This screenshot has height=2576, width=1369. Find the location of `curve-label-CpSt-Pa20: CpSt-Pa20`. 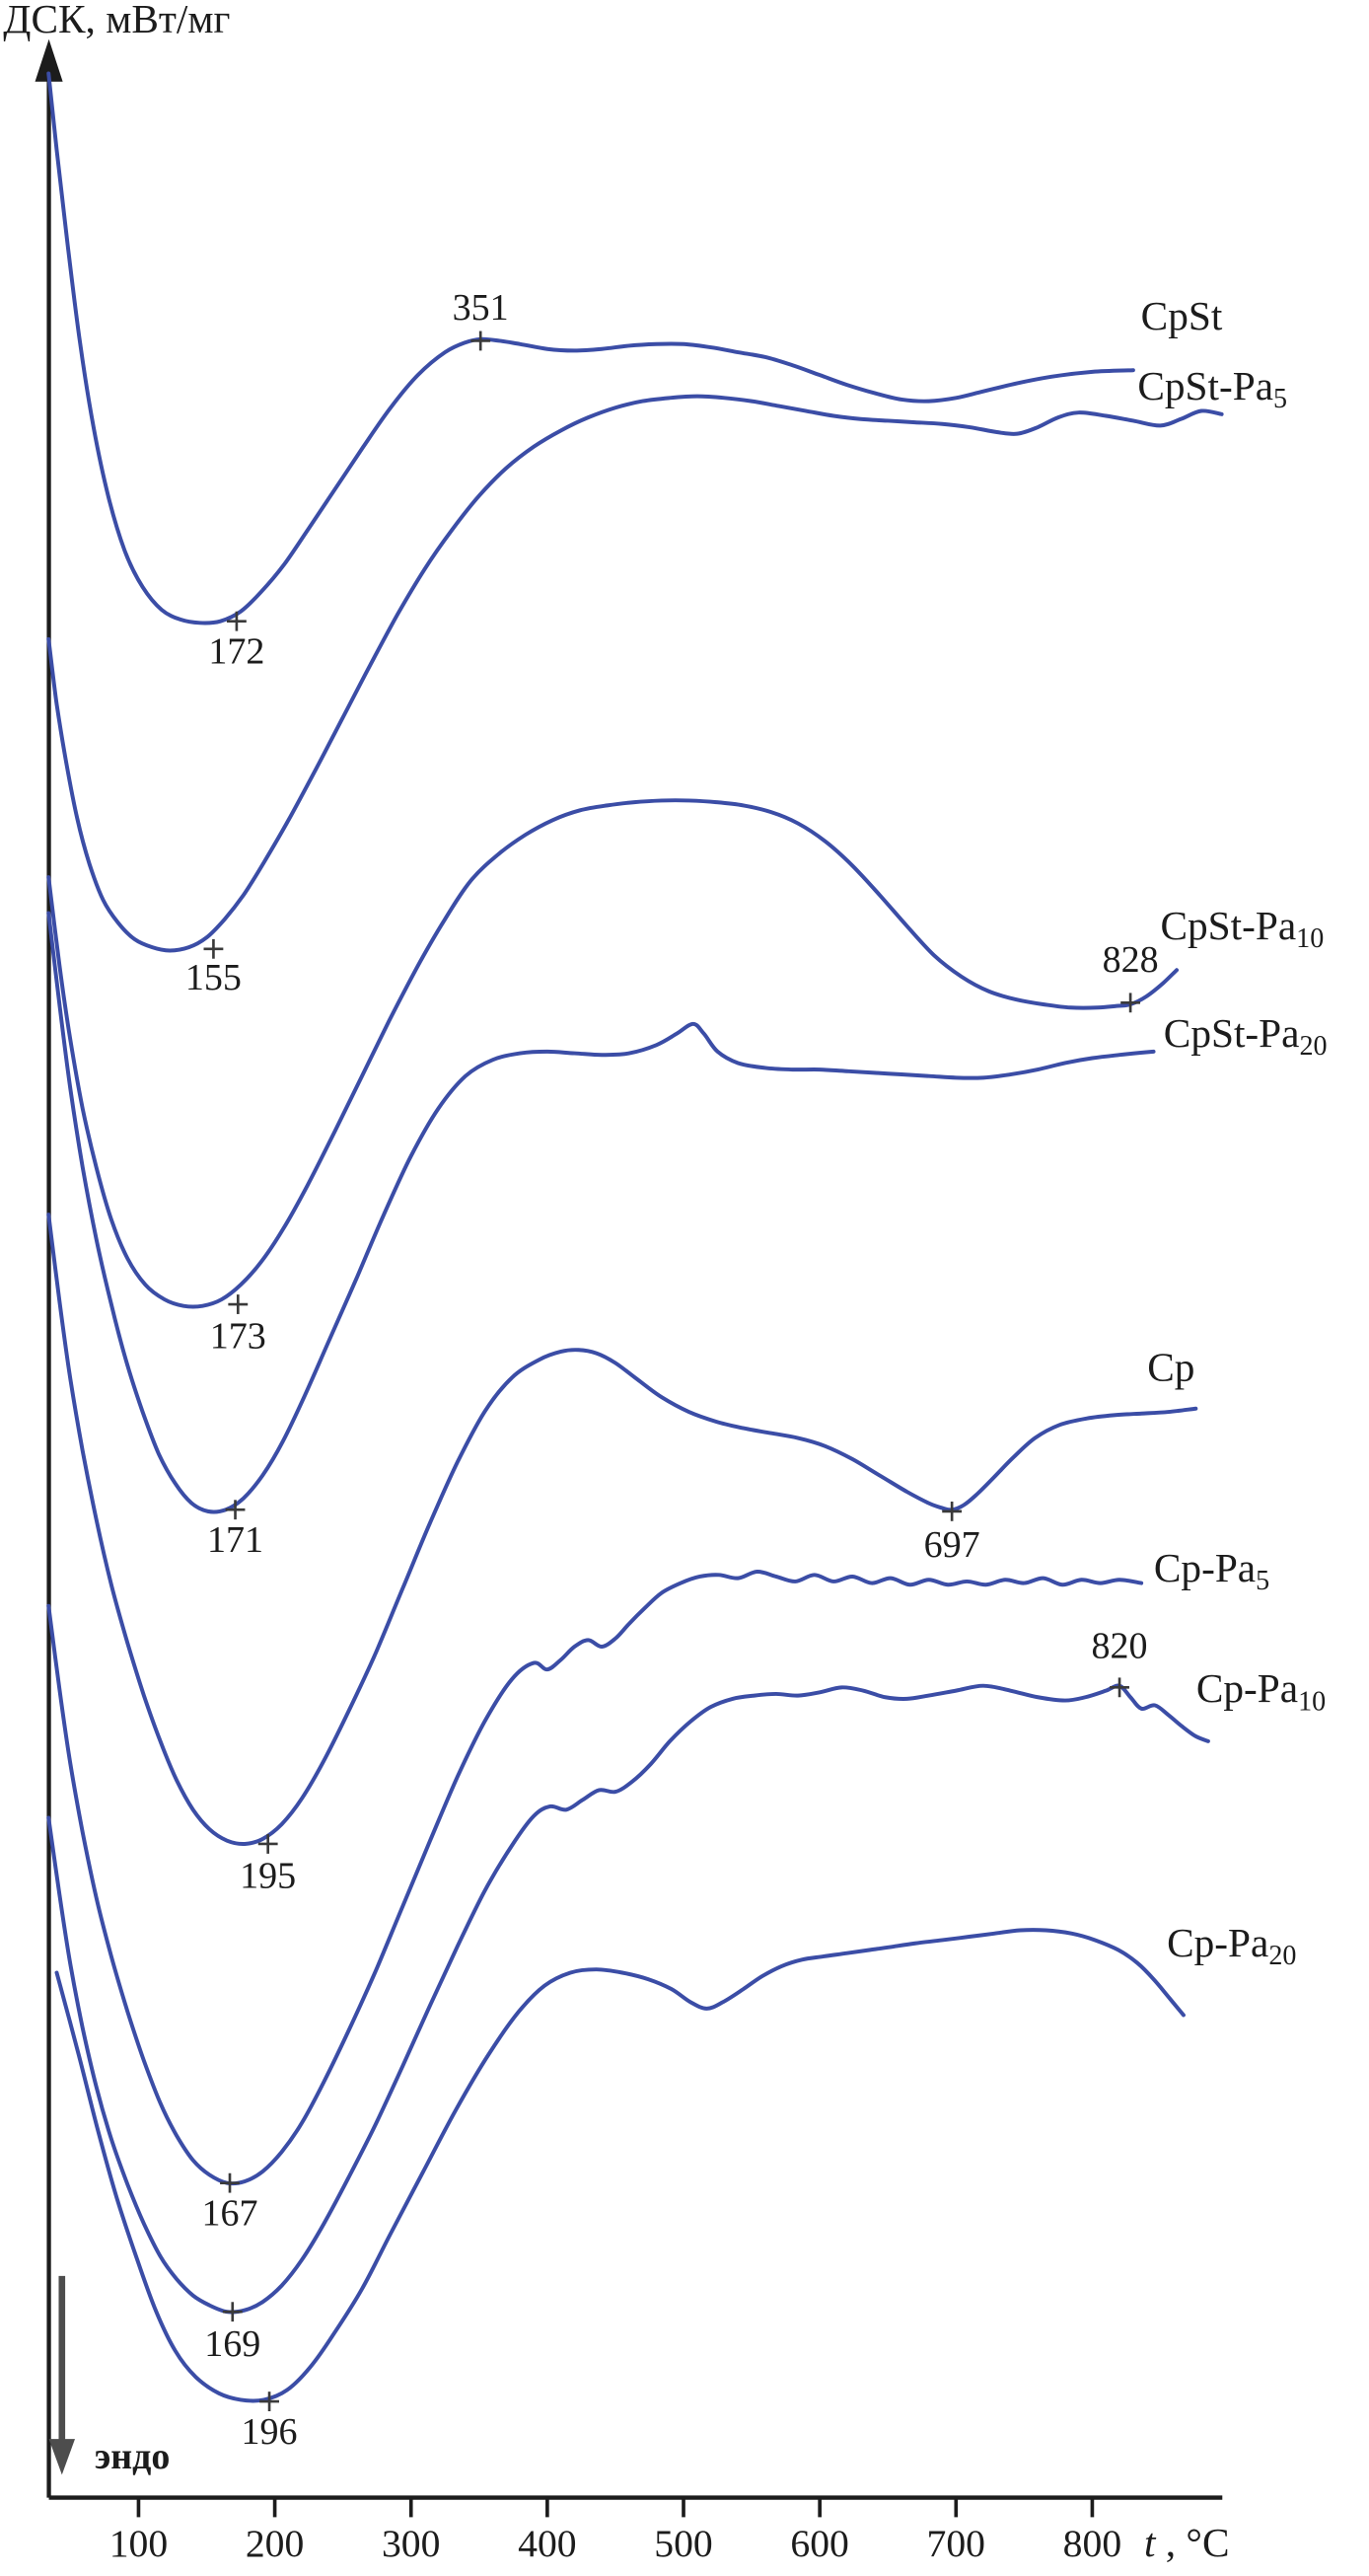

curve-label-CpSt-Pa20: CpSt-Pa20 is located at coordinates (1246, 1036).